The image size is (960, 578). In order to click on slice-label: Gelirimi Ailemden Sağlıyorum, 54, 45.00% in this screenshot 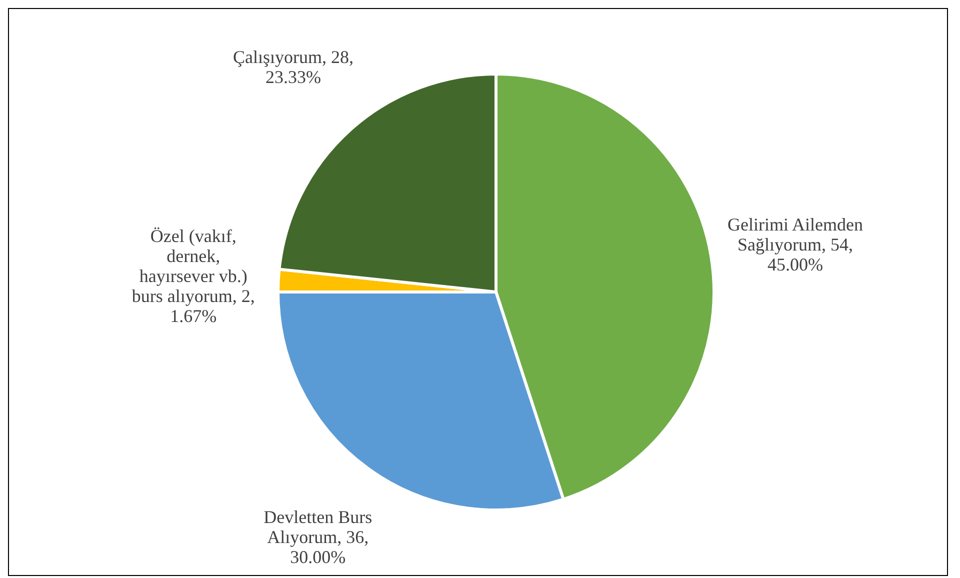, I will do `click(796, 244)`.